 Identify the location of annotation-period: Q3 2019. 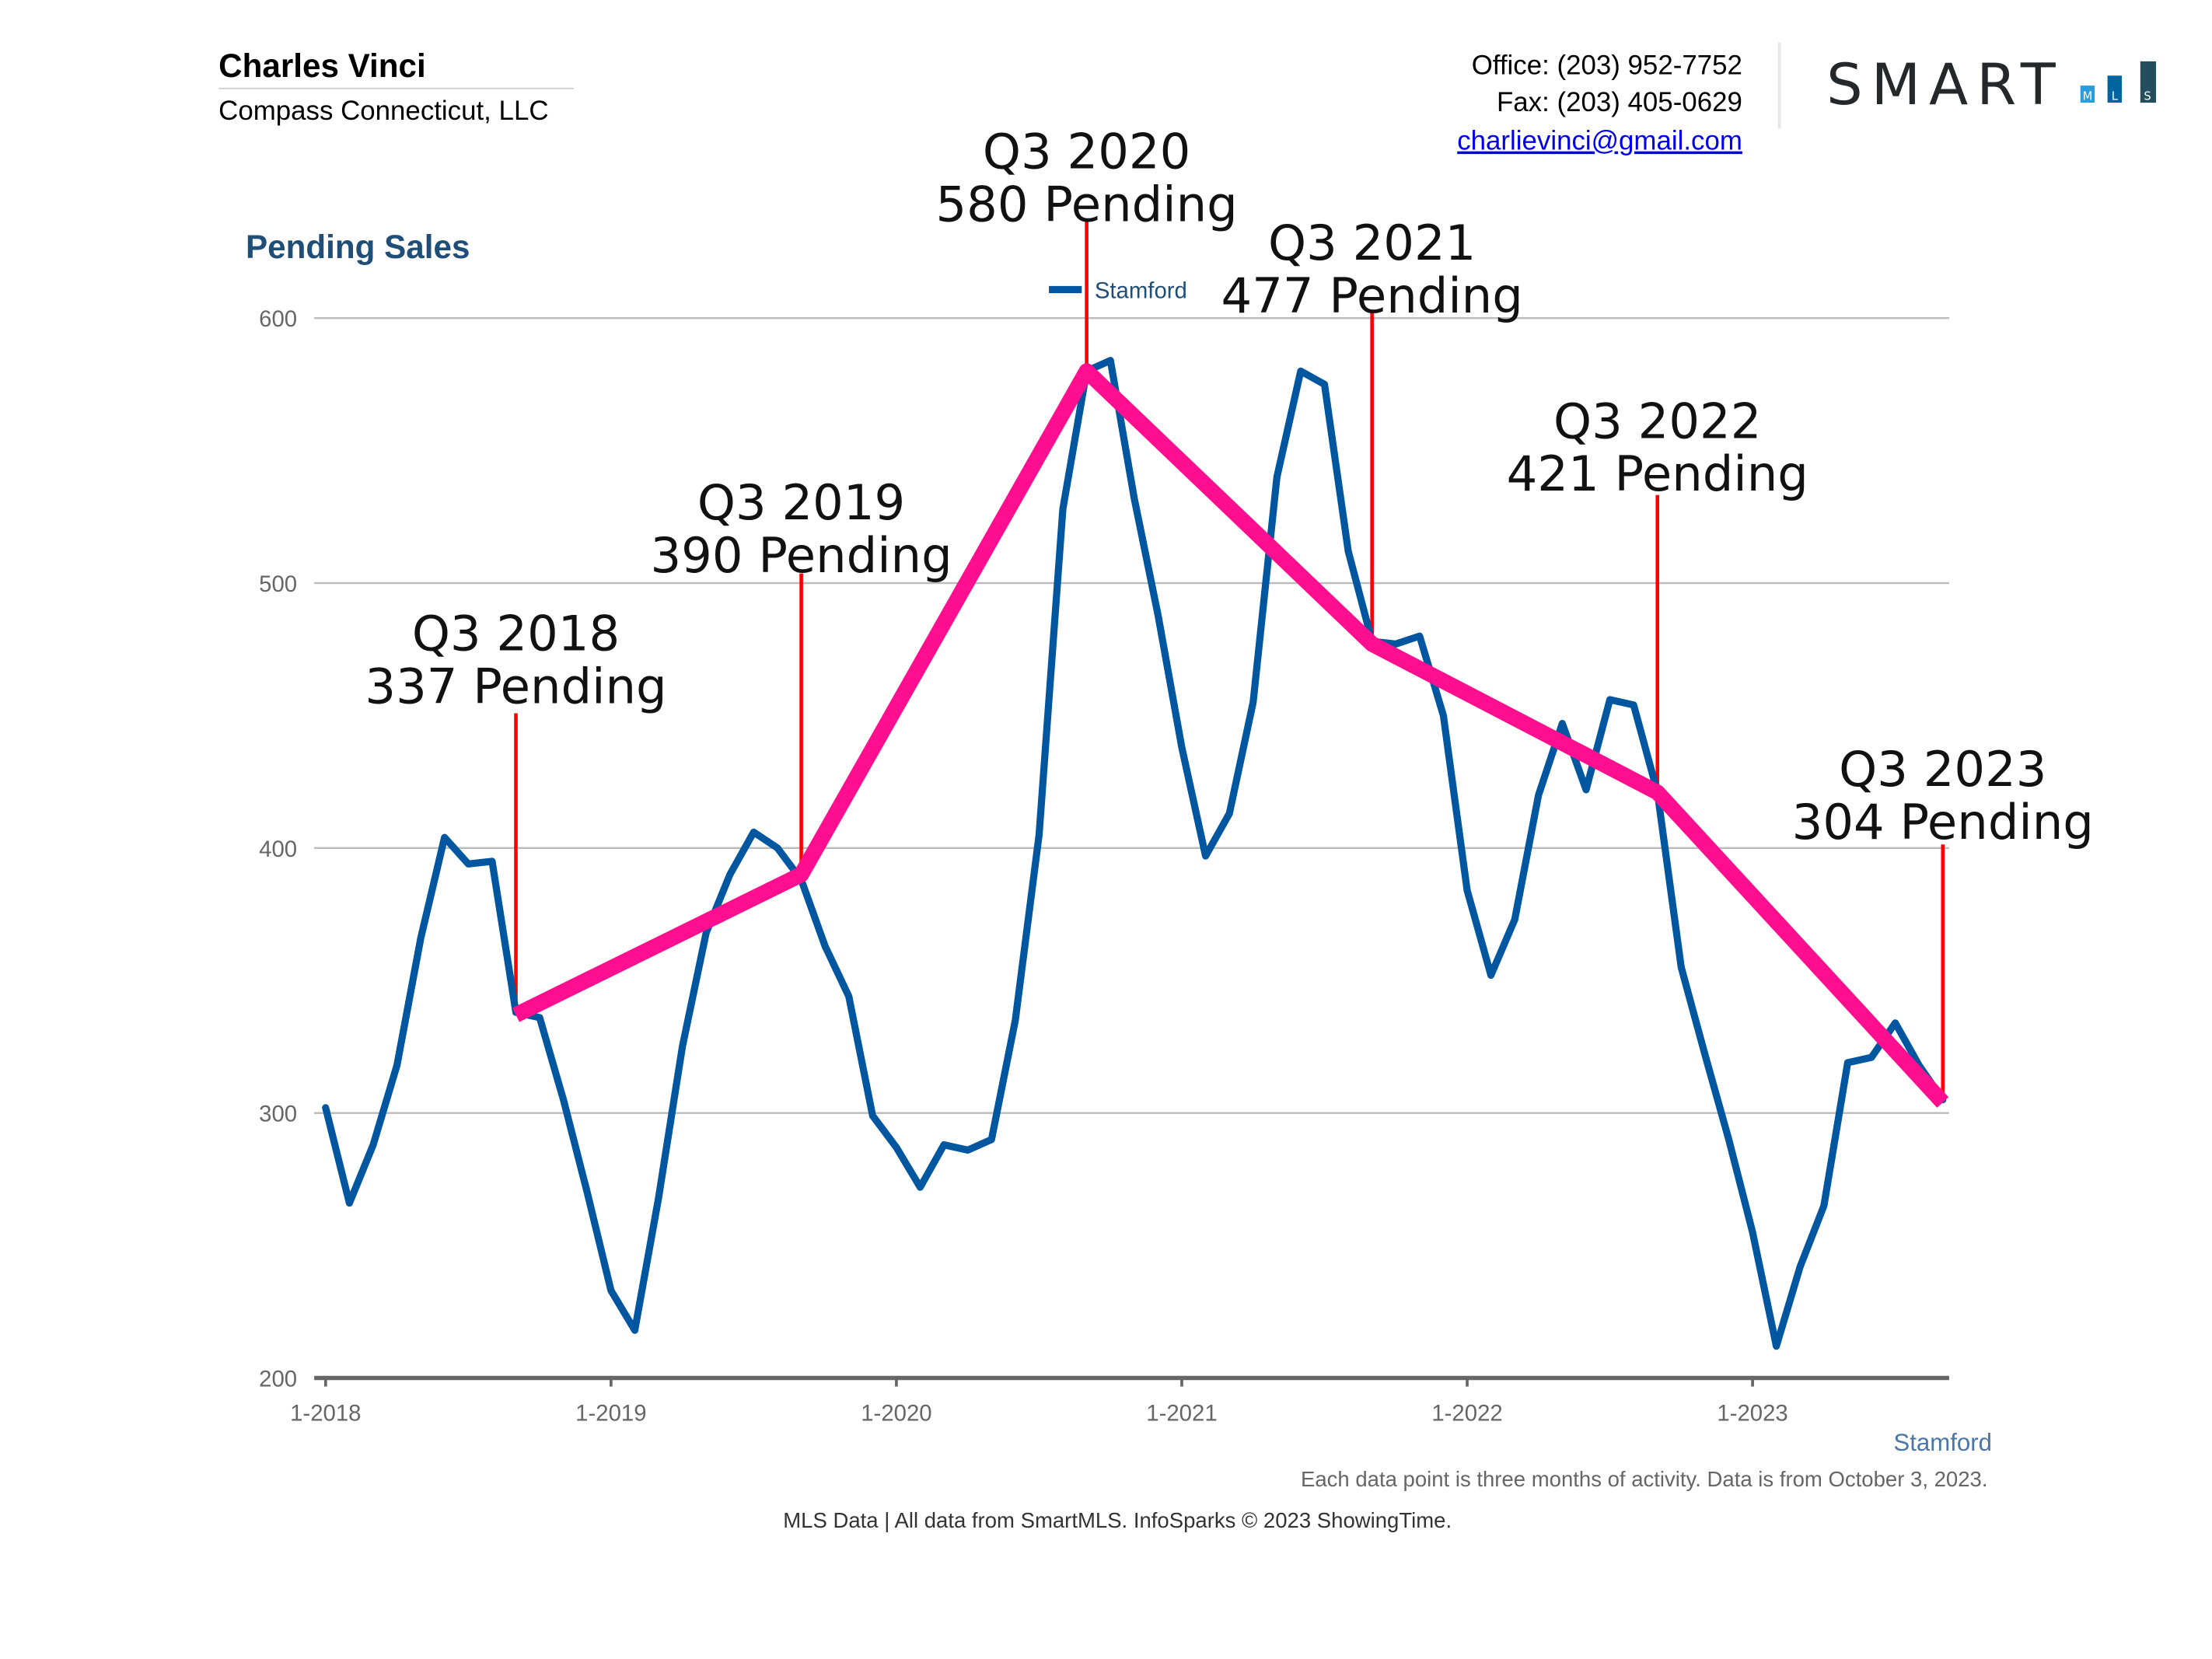
(801, 502).